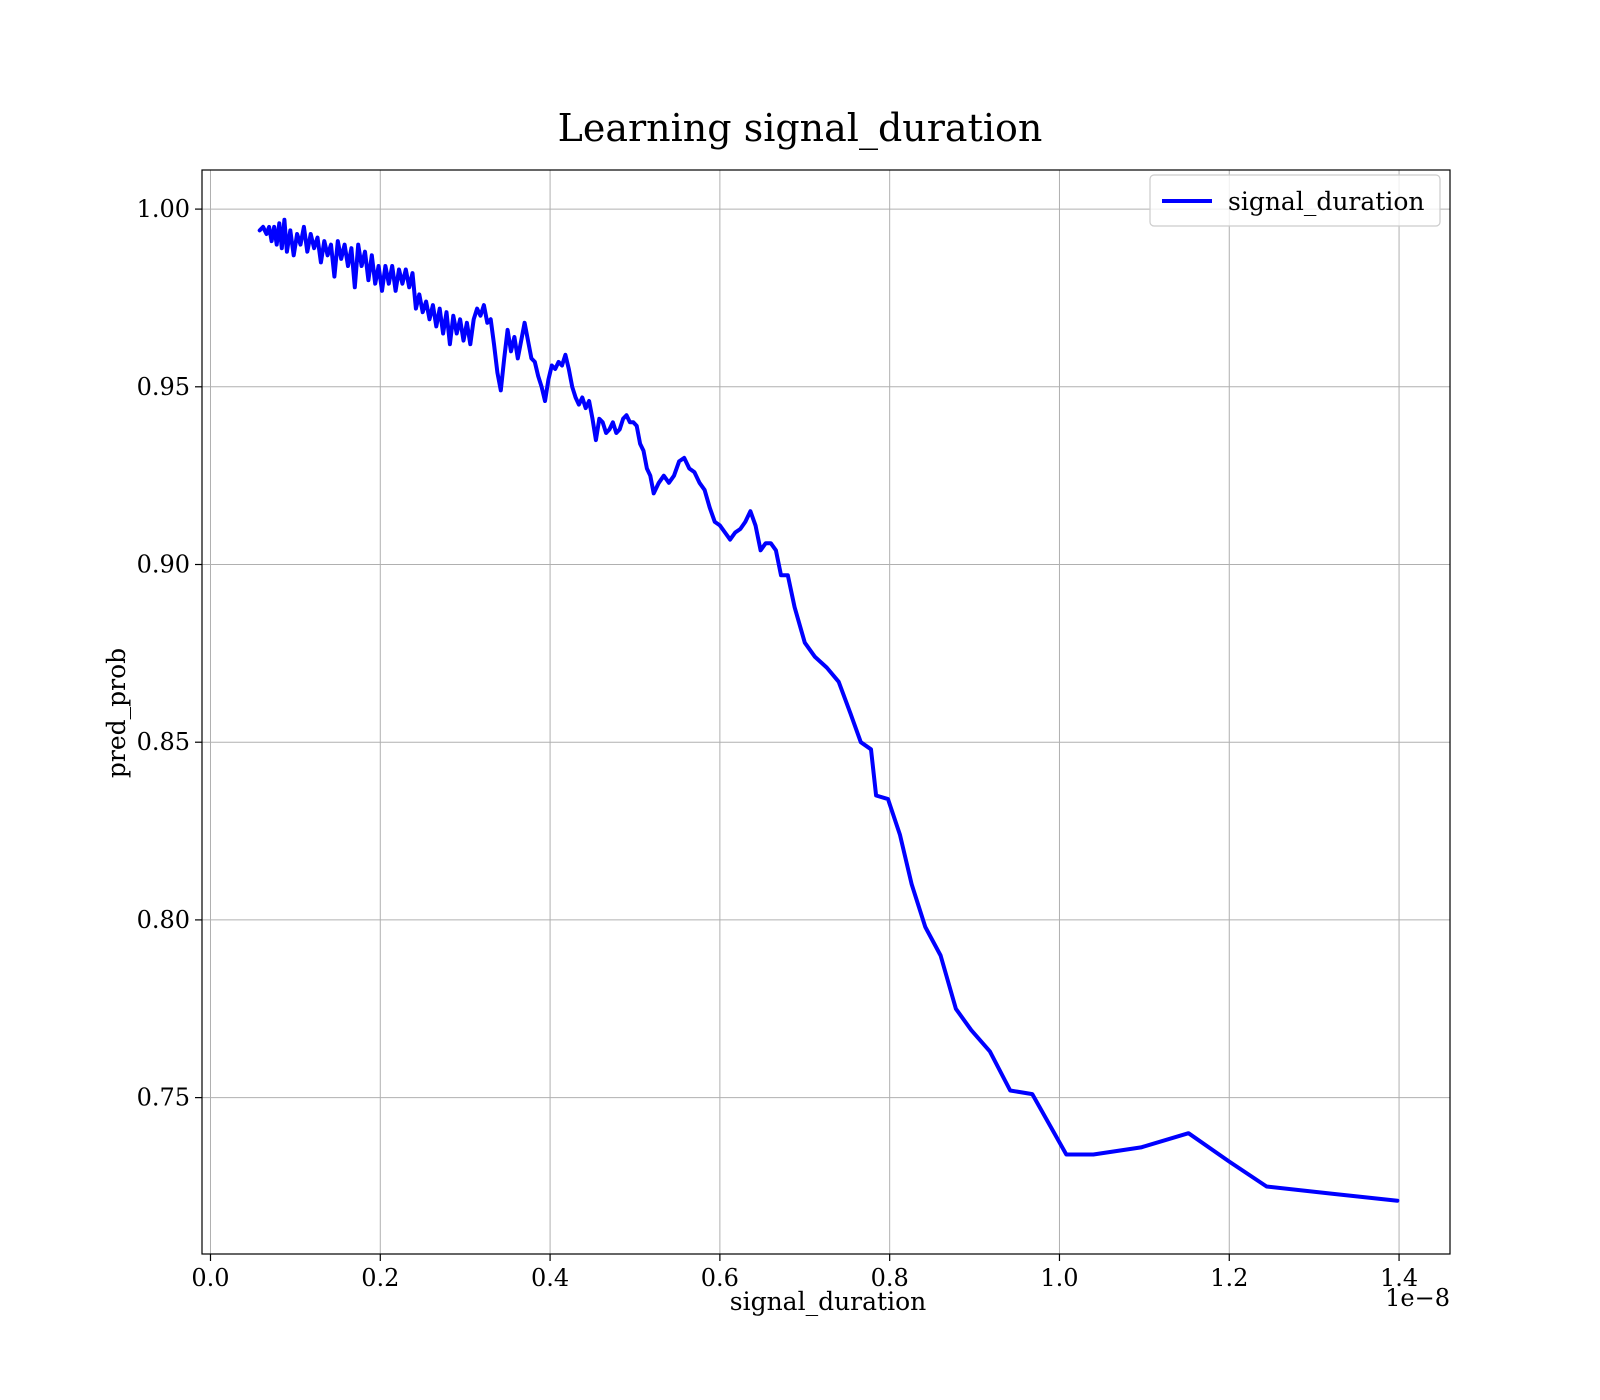  What do you see at coordinates (380, 1278) in the screenshot?
I see `x-tick-label: 0.2` at bounding box center [380, 1278].